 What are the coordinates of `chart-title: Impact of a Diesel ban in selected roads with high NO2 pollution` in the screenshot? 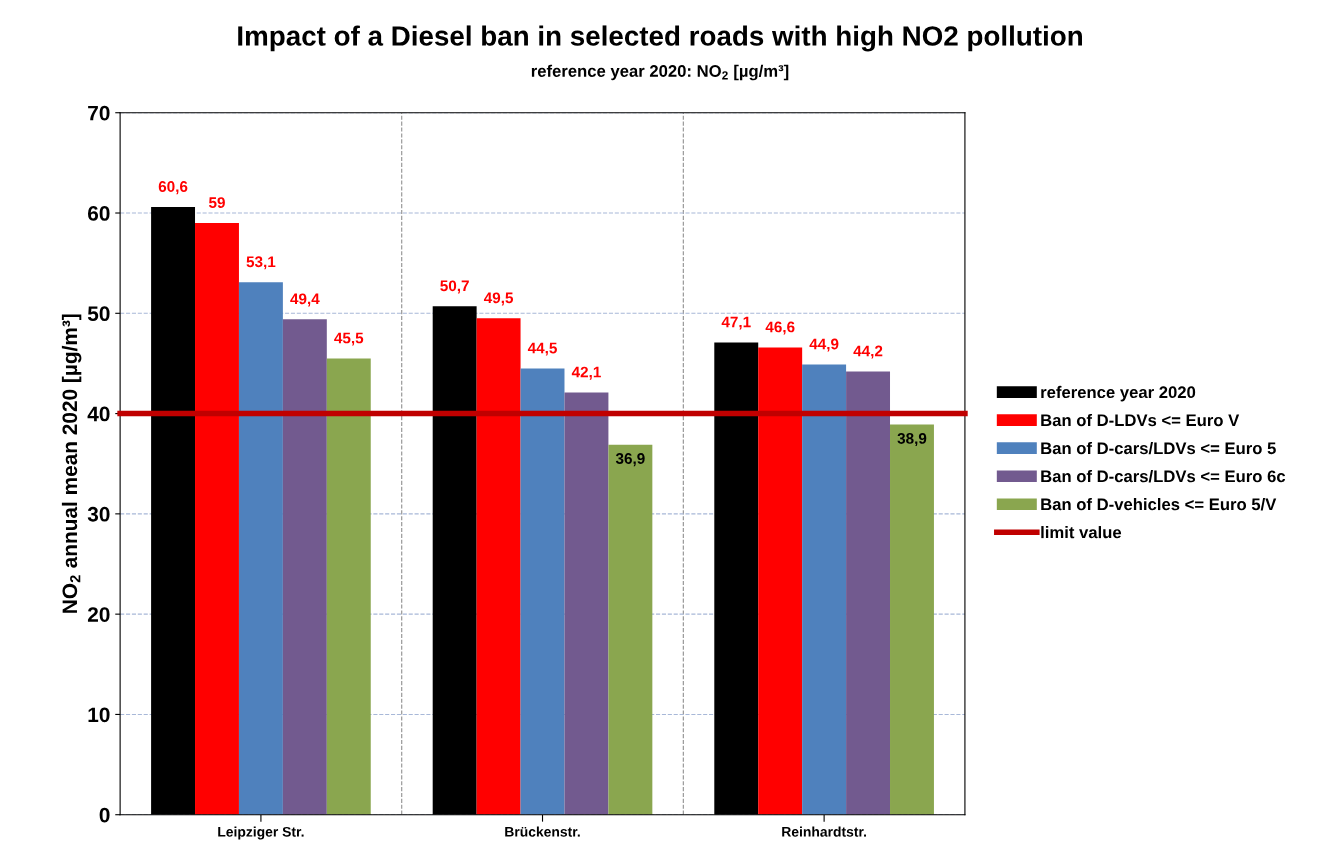 It's located at (660, 38).